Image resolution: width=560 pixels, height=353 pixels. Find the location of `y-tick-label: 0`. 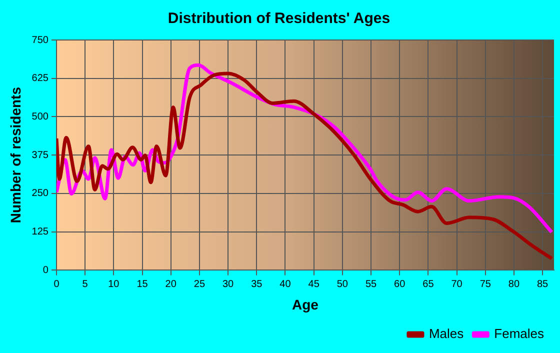

y-tick-label: 0 is located at coordinates (45, 270).